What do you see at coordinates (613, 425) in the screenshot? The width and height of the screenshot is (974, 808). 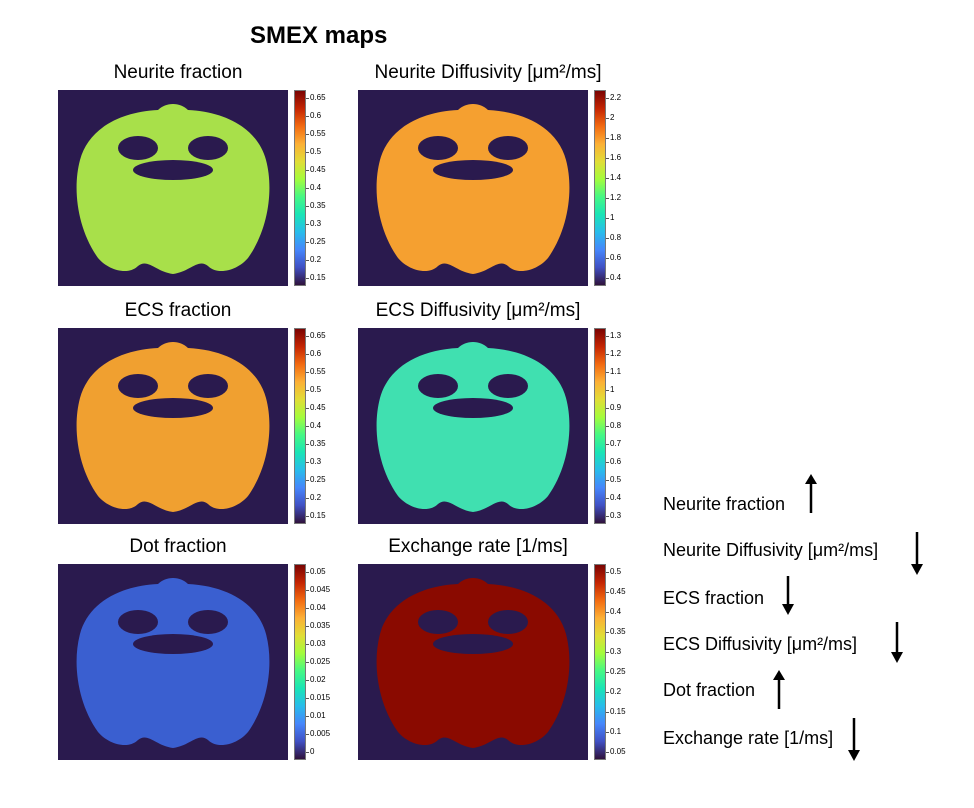 I see `colorbar-tick-label: 0.8` at bounding box center [613, 425].